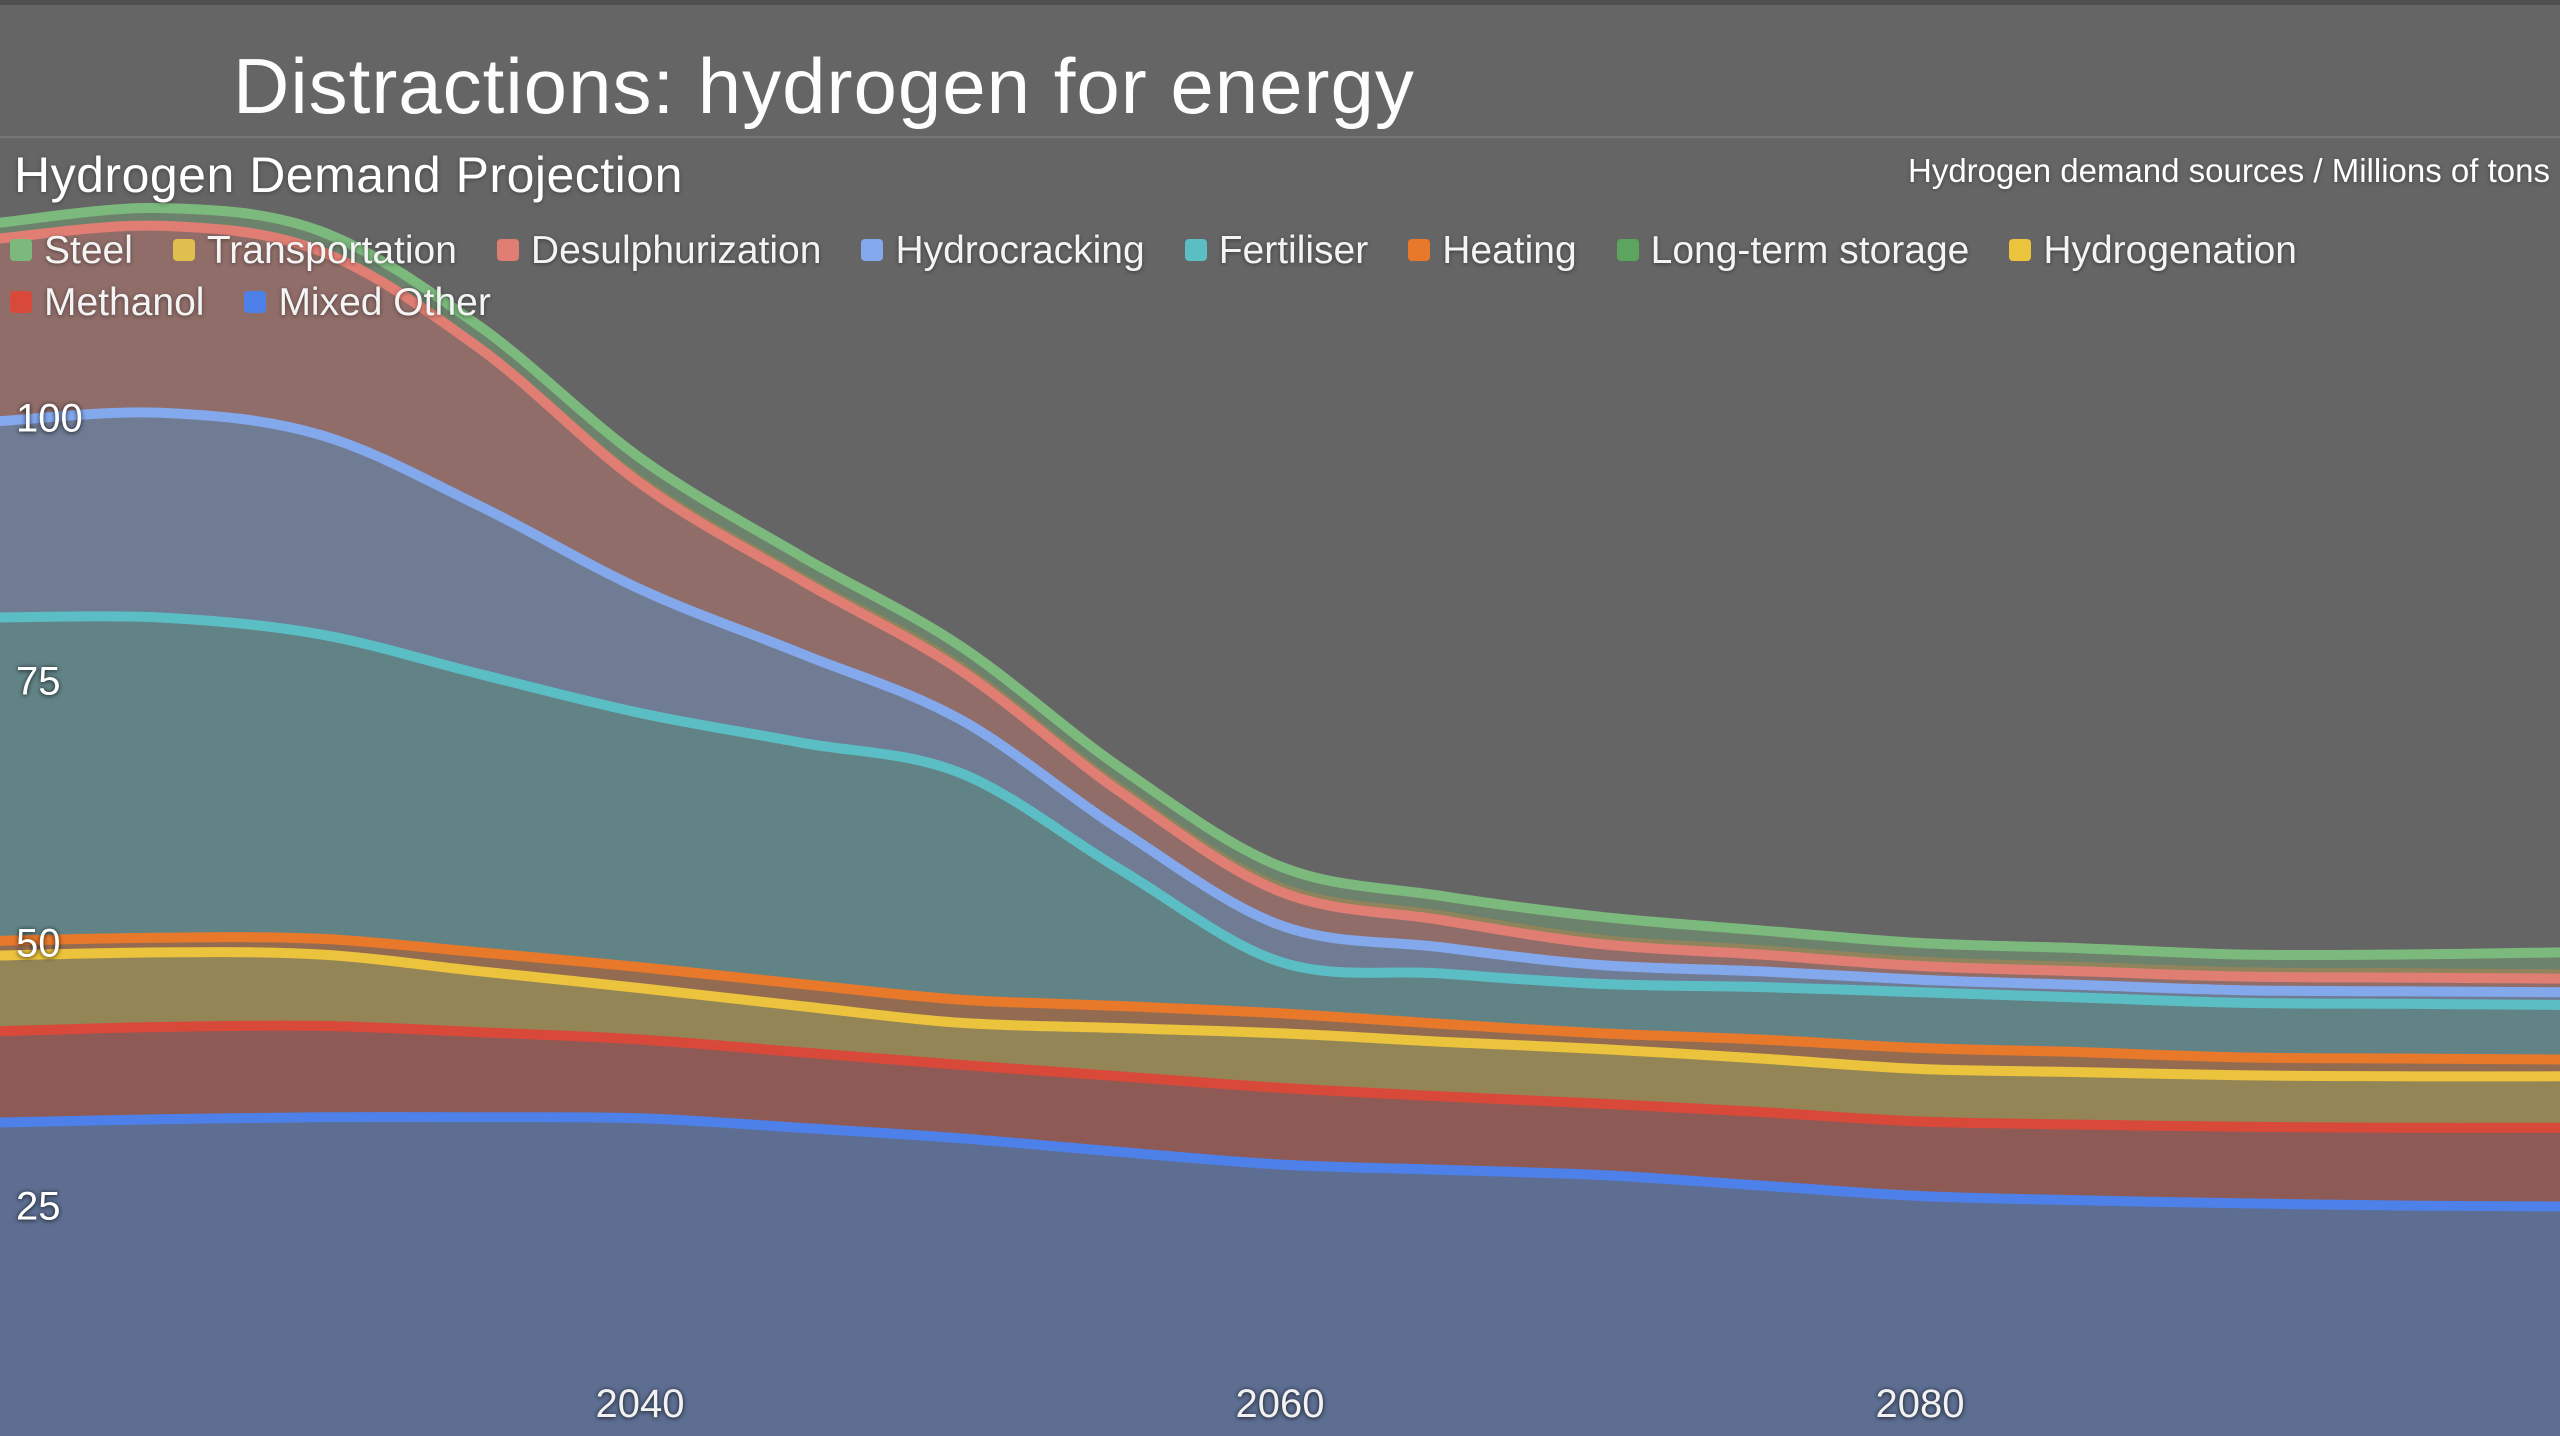 Image resolution: width=2560 pixels, height=1436 pixels. I want to click on legend-label: Mixed Other, so click(384, 302).